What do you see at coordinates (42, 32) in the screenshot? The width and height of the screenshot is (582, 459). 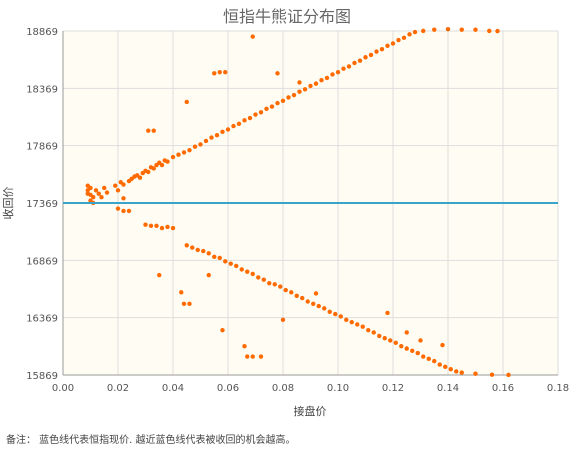 I see `y-tick-label: 18869` at bounding box center [42, 32].